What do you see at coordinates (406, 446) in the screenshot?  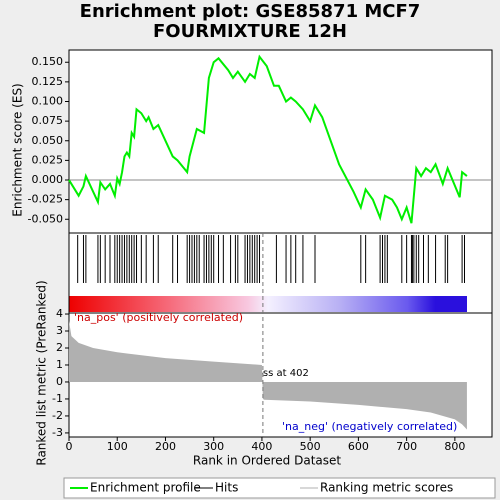 I see `x-tick-label: 700` at bounding box center [406, 446].